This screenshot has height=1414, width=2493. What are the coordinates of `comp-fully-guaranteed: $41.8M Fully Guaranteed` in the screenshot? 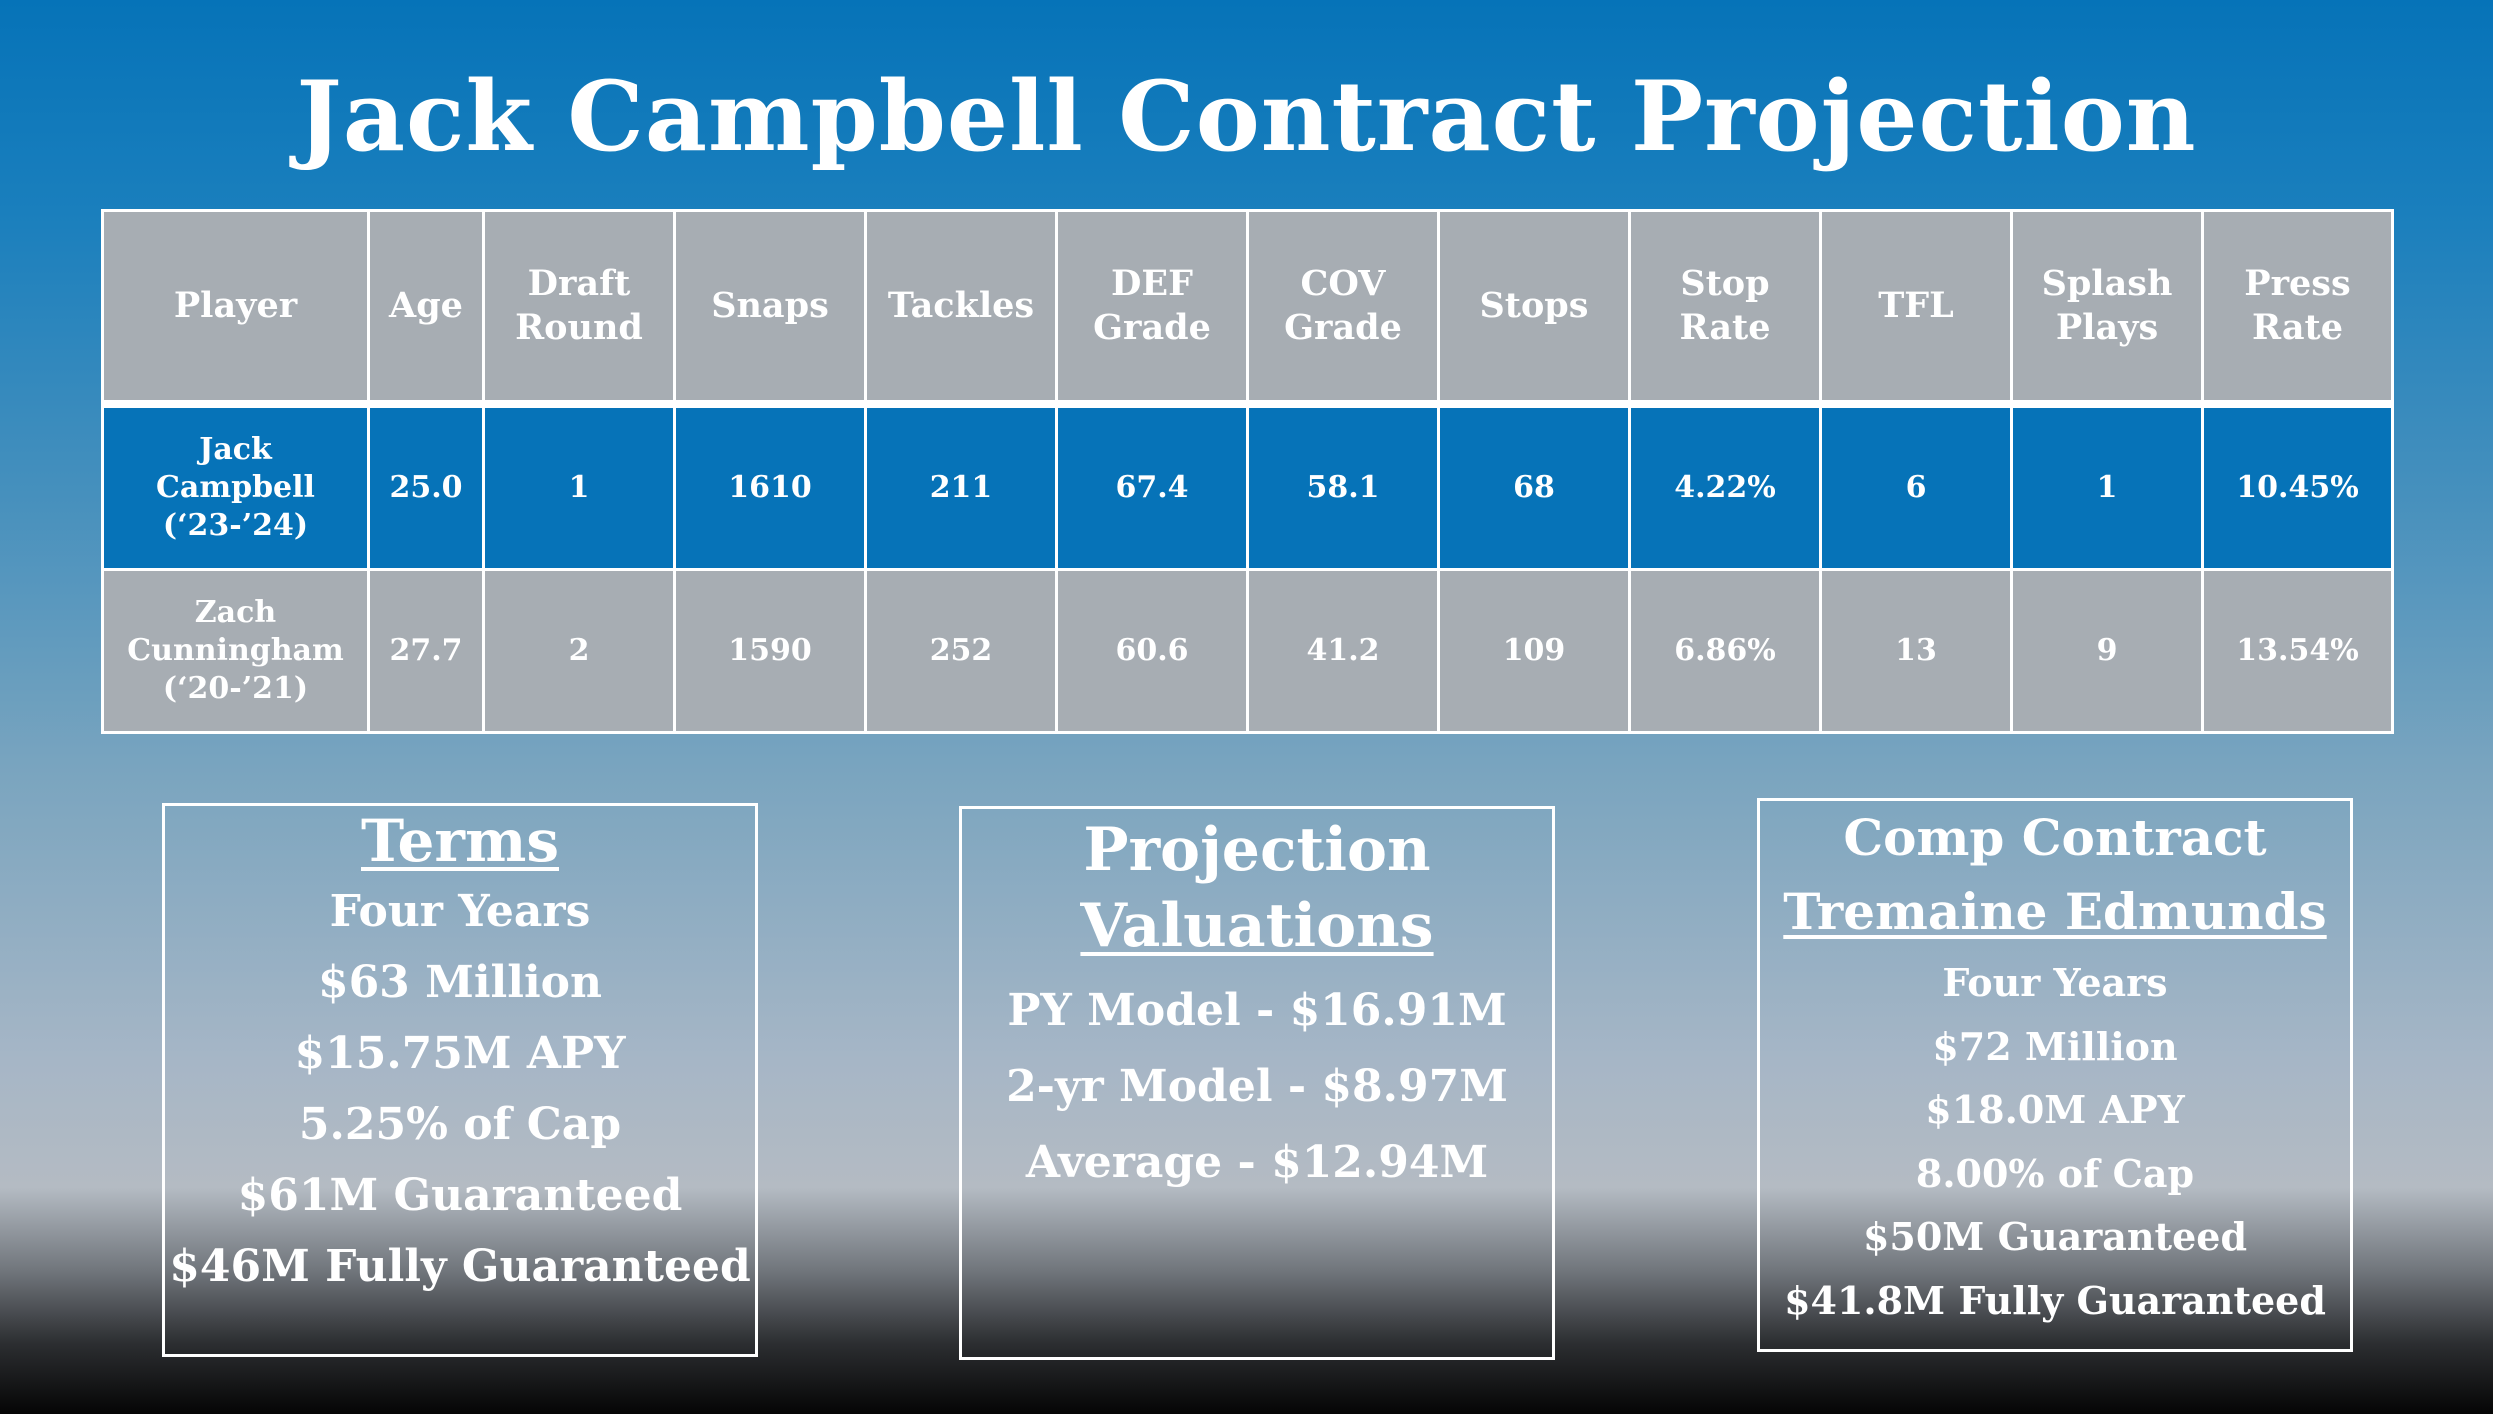 It's located at (2055, 1300).